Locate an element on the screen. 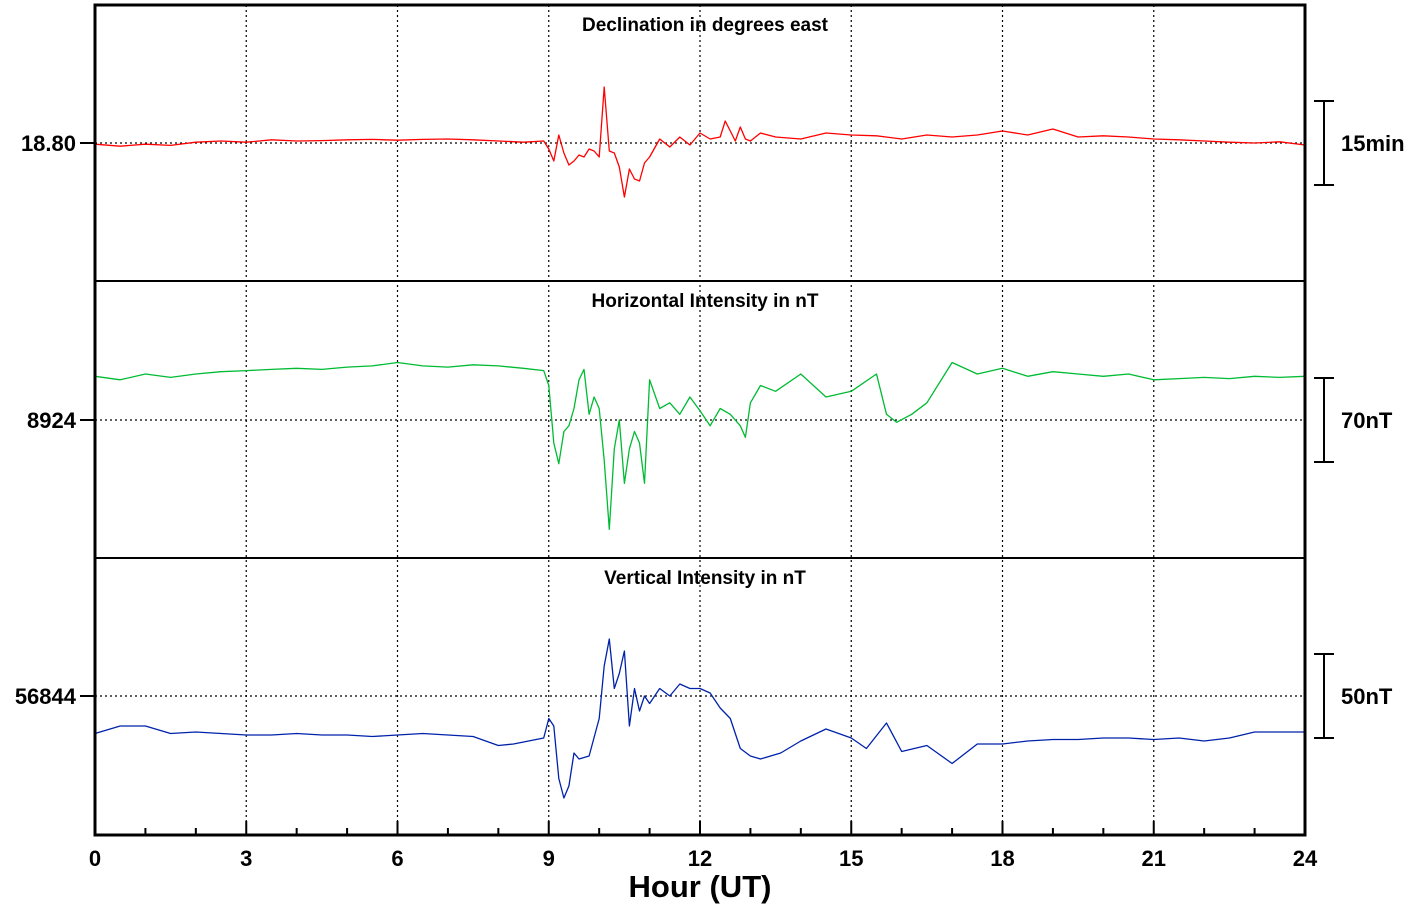 The image size is (1421, 915). x-tick-label: 9 is located at coordinates (549, 858).